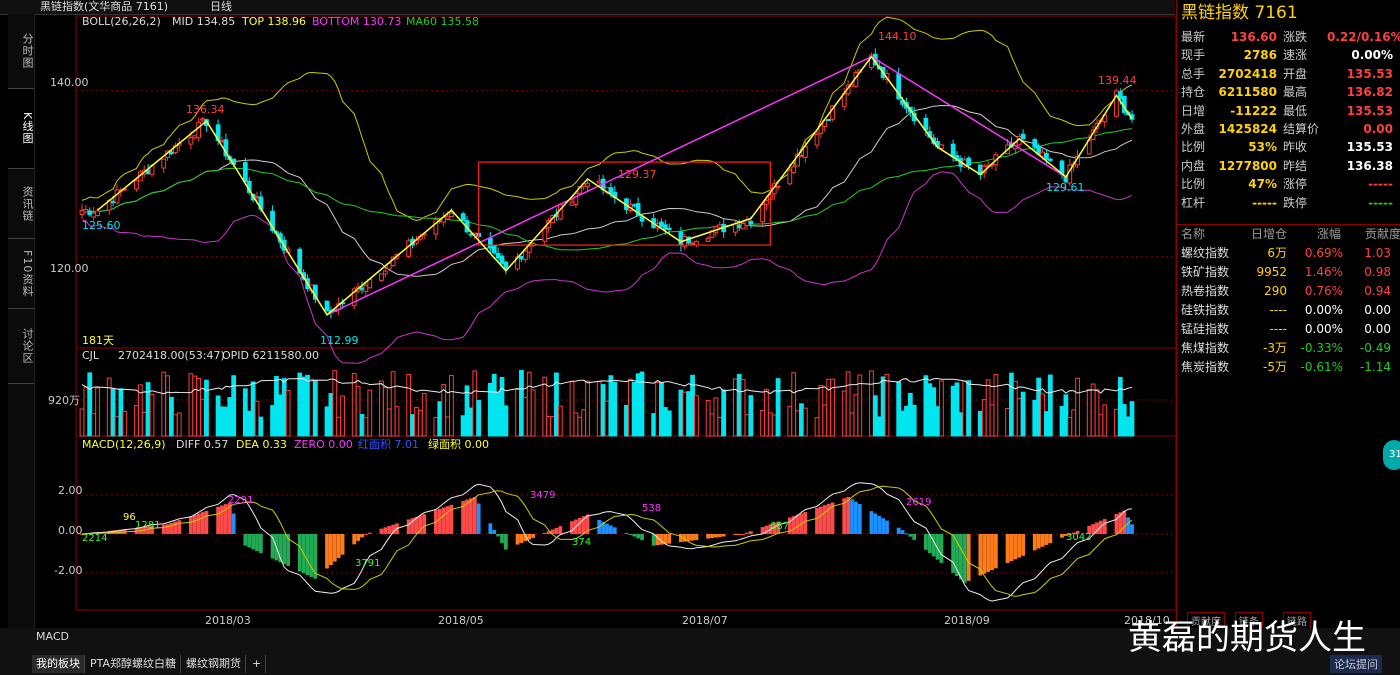  What do you see at coordinates (1288, 253) in the screenshot?
I see `sector-row: 螺纹指数 6万 0.69% 1.03` at bounding box center [1288, 253].